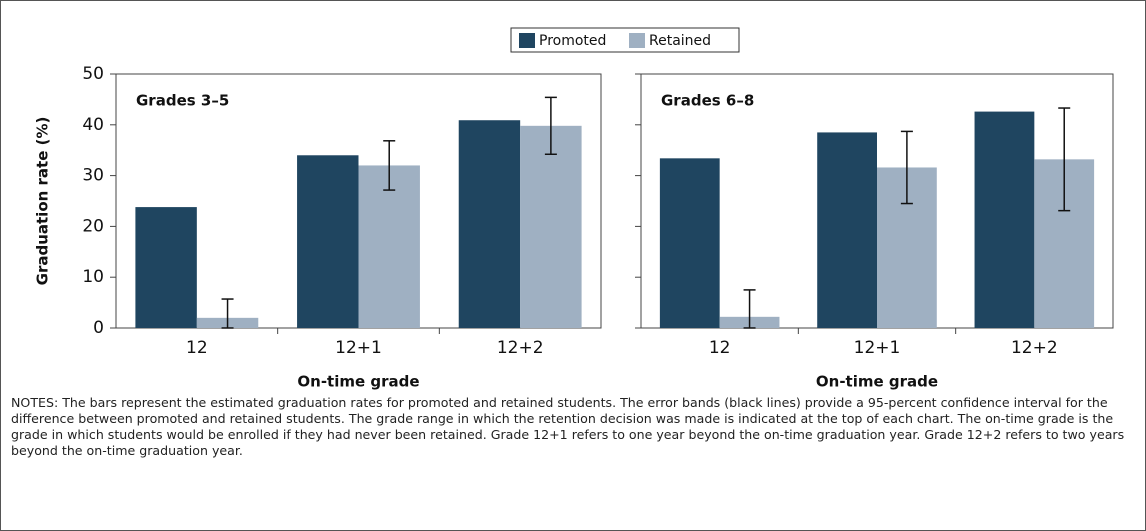  What do you see at coordinates (707, 101) in the screenshot?
I see `panel-title: Grades 6–8` at bounding box center [707, 101].